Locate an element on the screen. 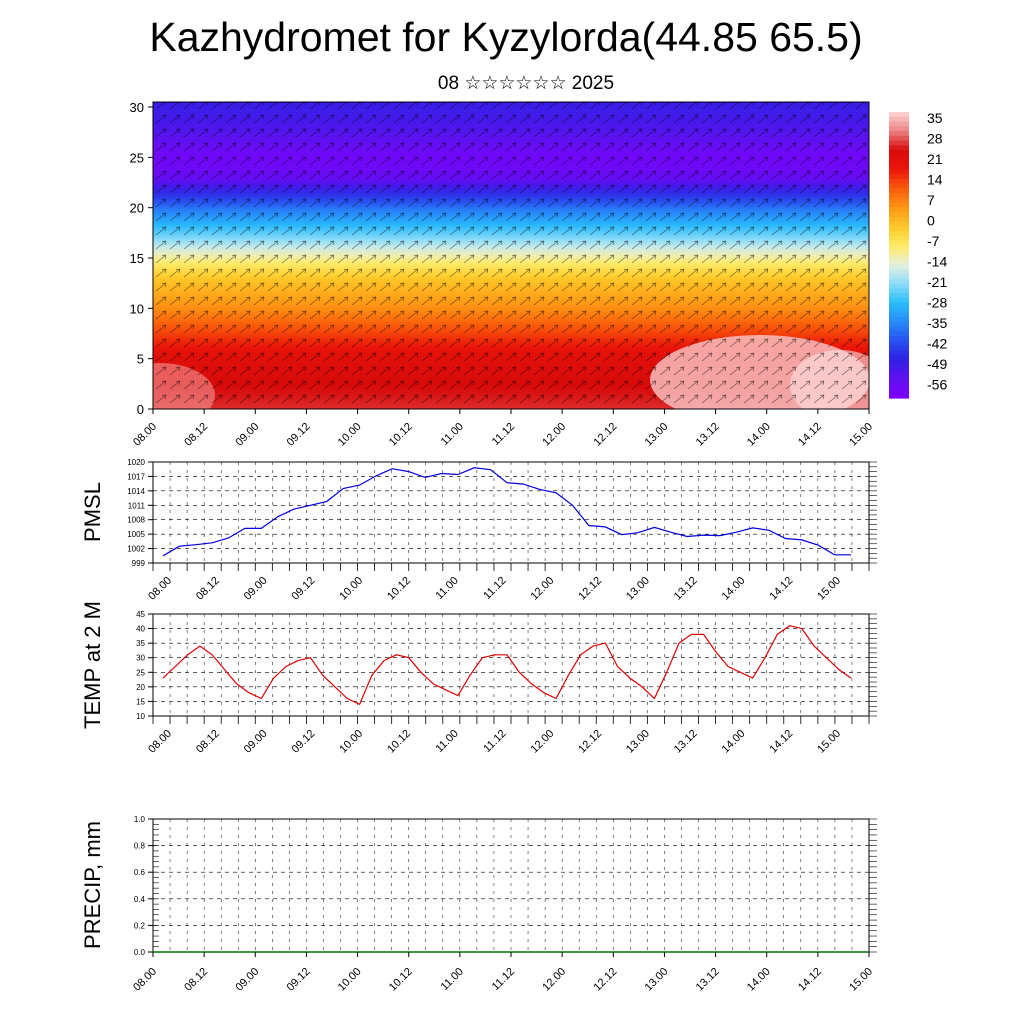 The height and width of the screenshot is (1024, 1024). y-tick-label: 10 is located at coordinates (137, 308).